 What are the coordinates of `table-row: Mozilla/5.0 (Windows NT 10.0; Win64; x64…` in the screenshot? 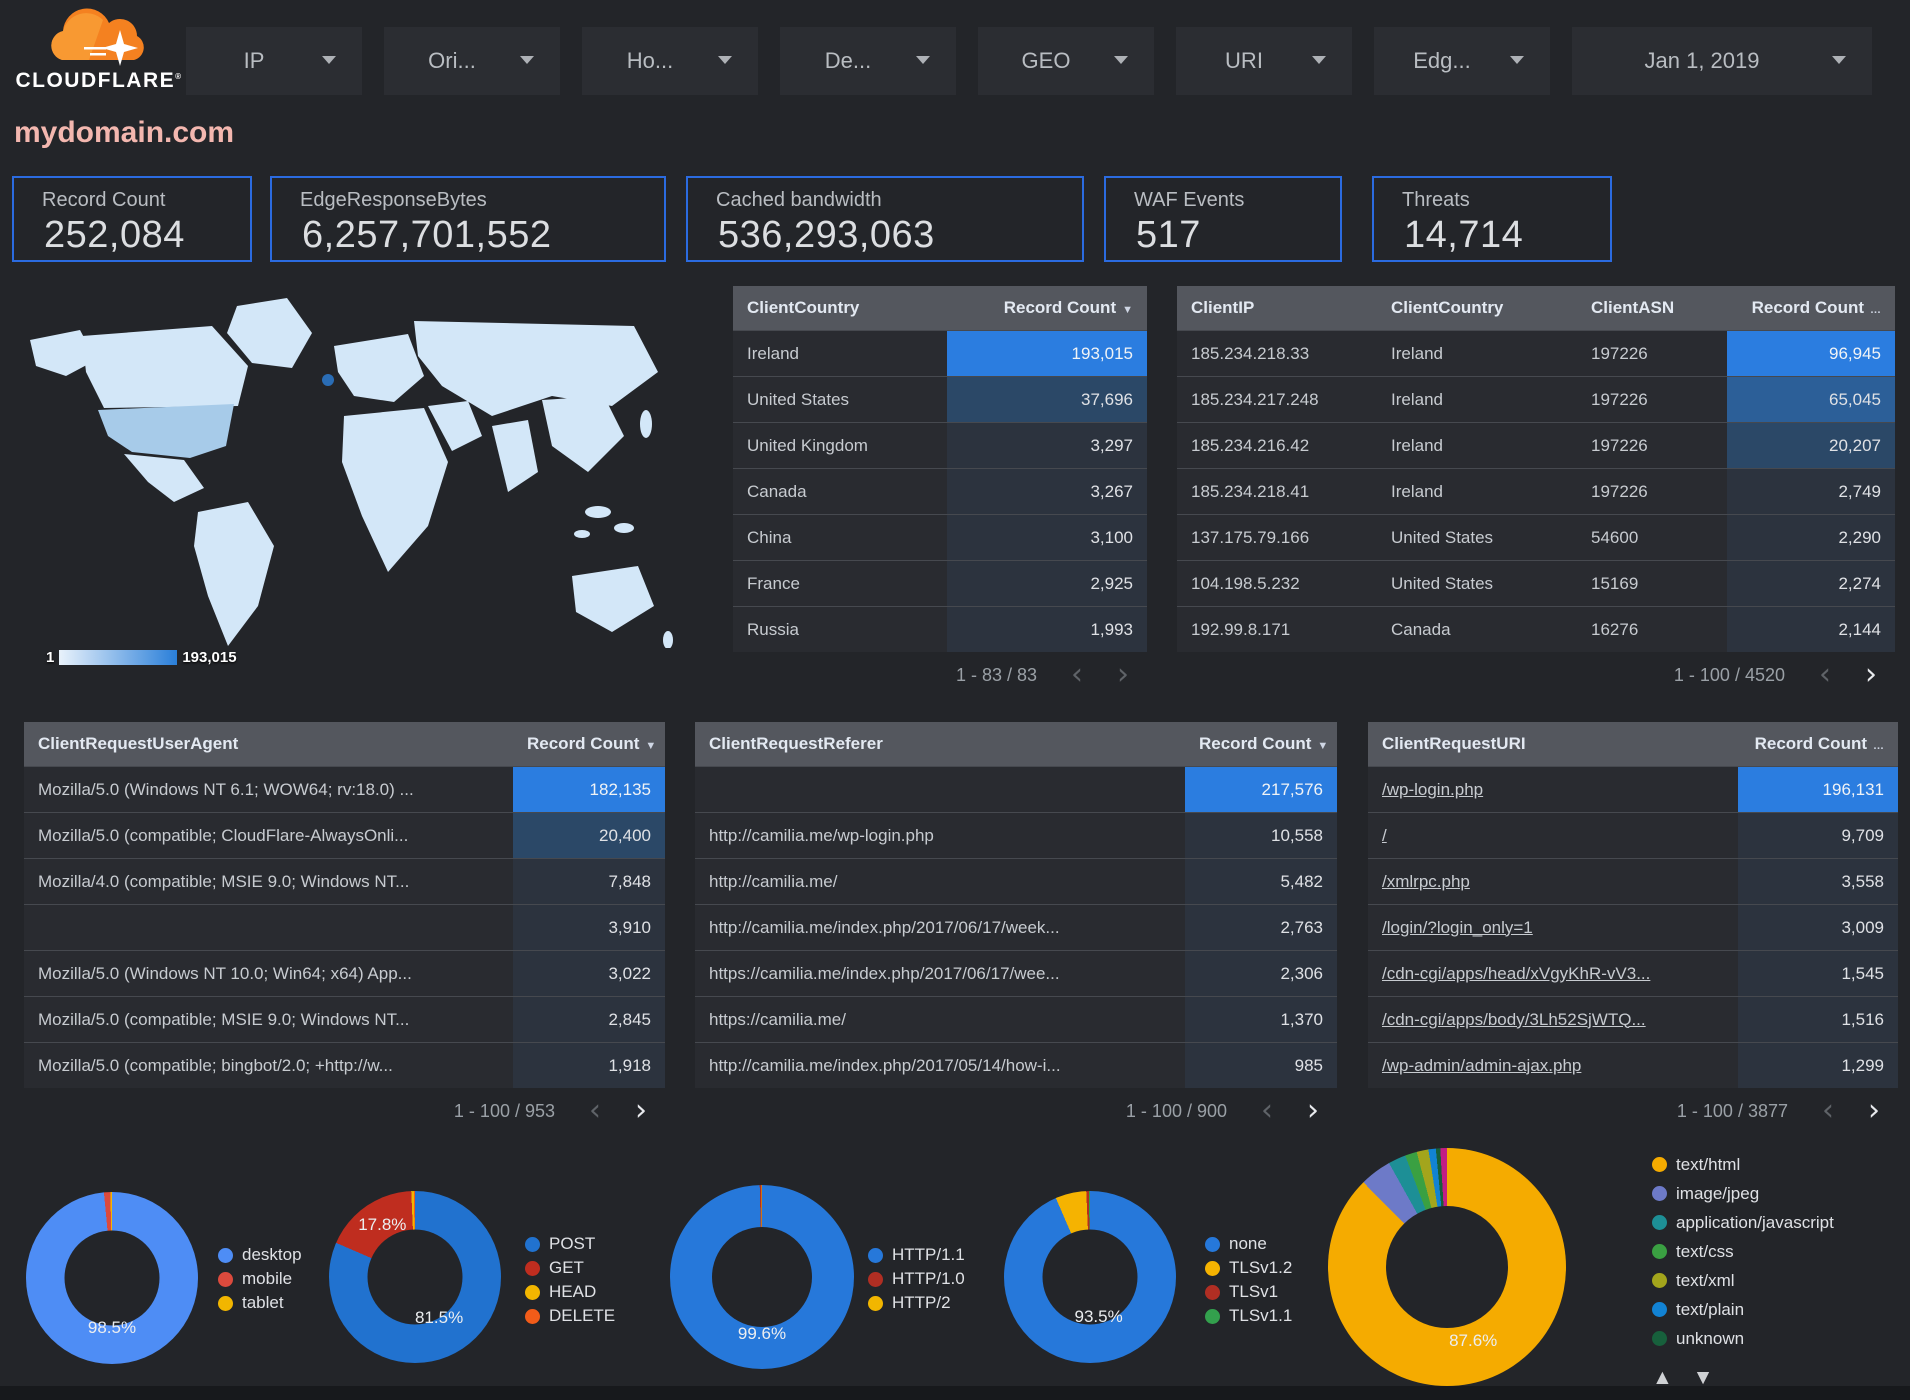 It's located at (344, 973).